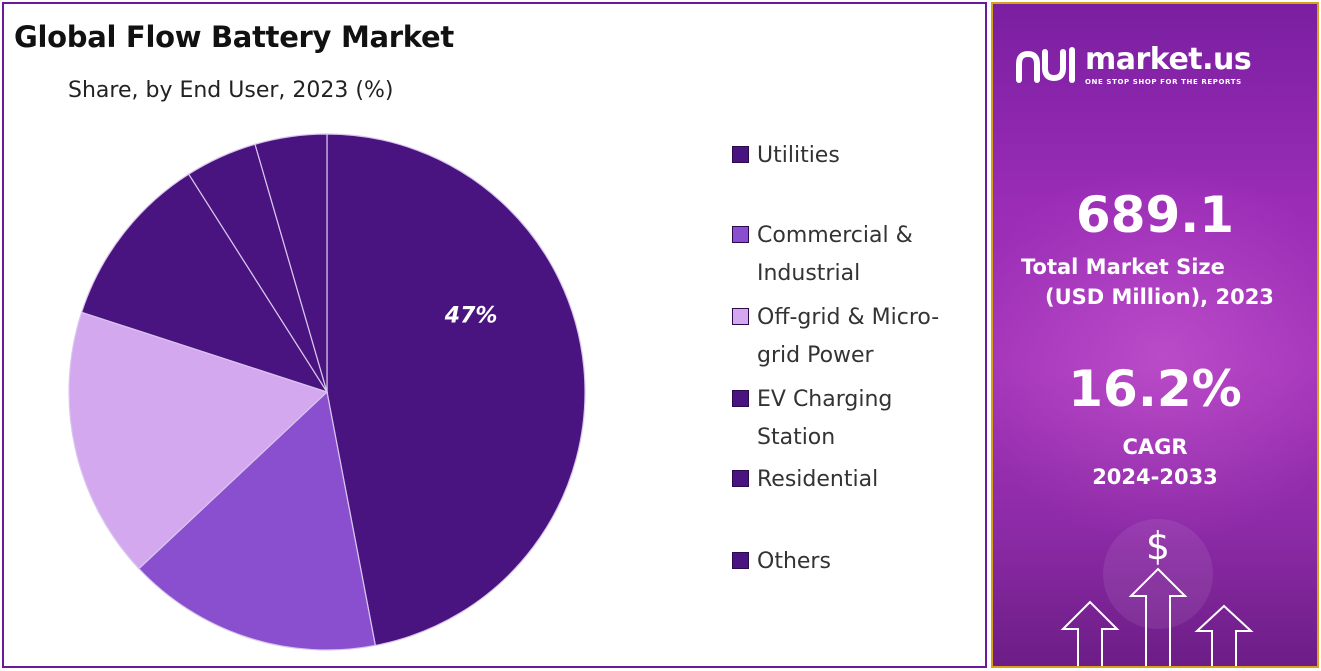  What do you see at coordinates (798, 155) in the screenshot?
I see `legend-label: Utilities` at bounding box center [798, 155].